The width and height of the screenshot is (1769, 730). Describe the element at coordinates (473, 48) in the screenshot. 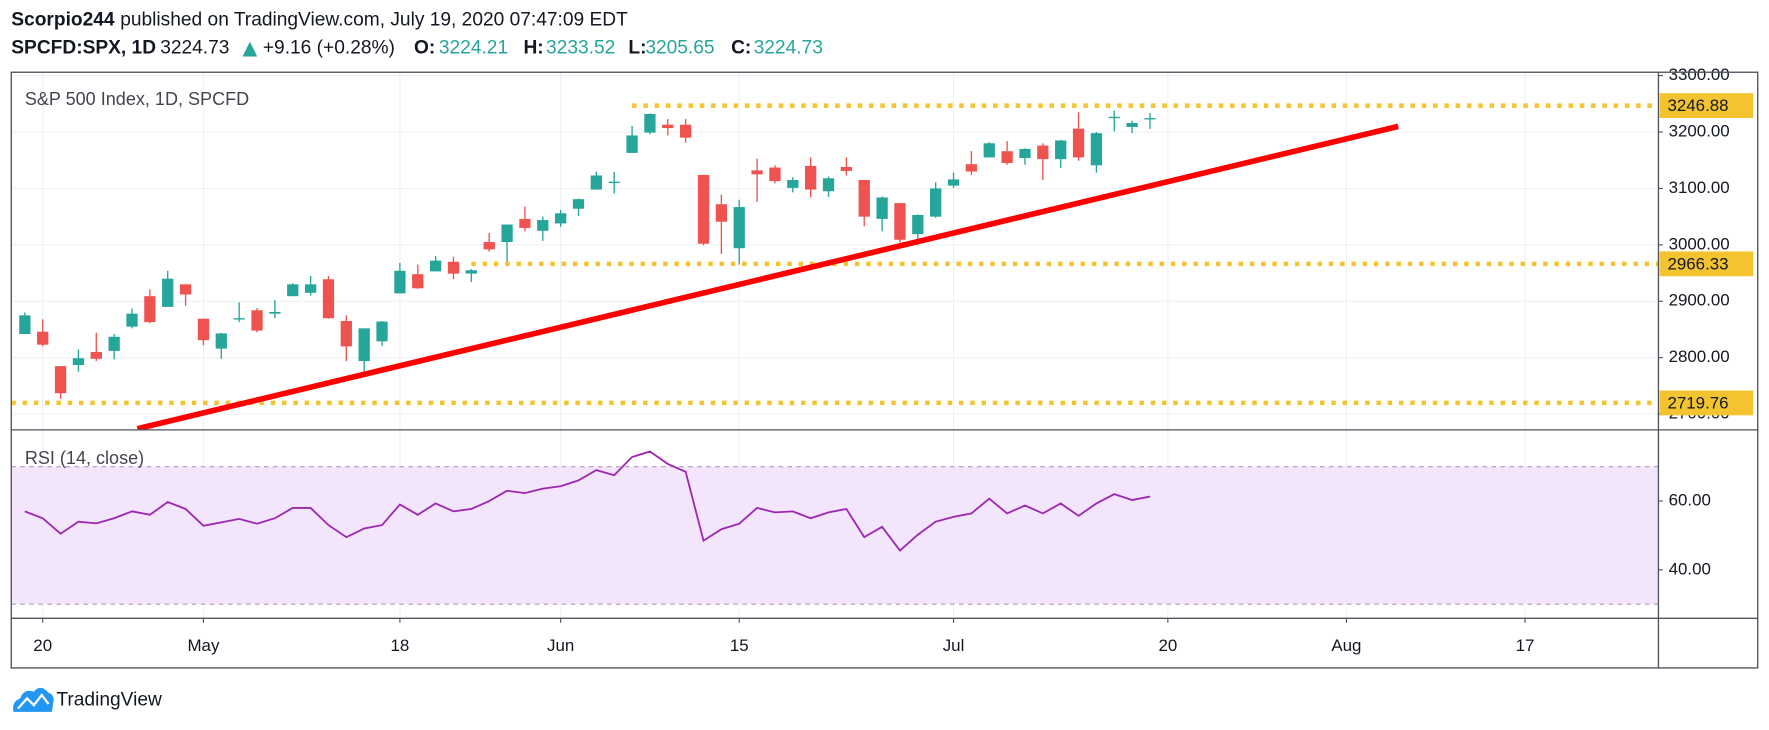

I see `ohlc-value: 3224.21` at that location.